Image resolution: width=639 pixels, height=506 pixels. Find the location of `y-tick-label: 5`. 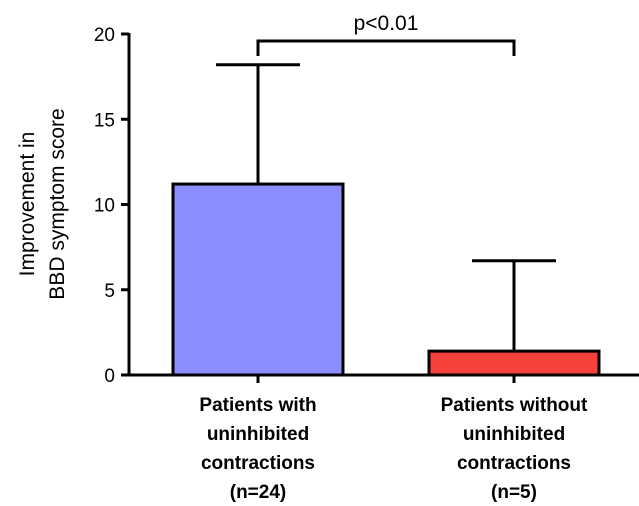

y-tick-label: 5 is located at coordinates (109, 291).